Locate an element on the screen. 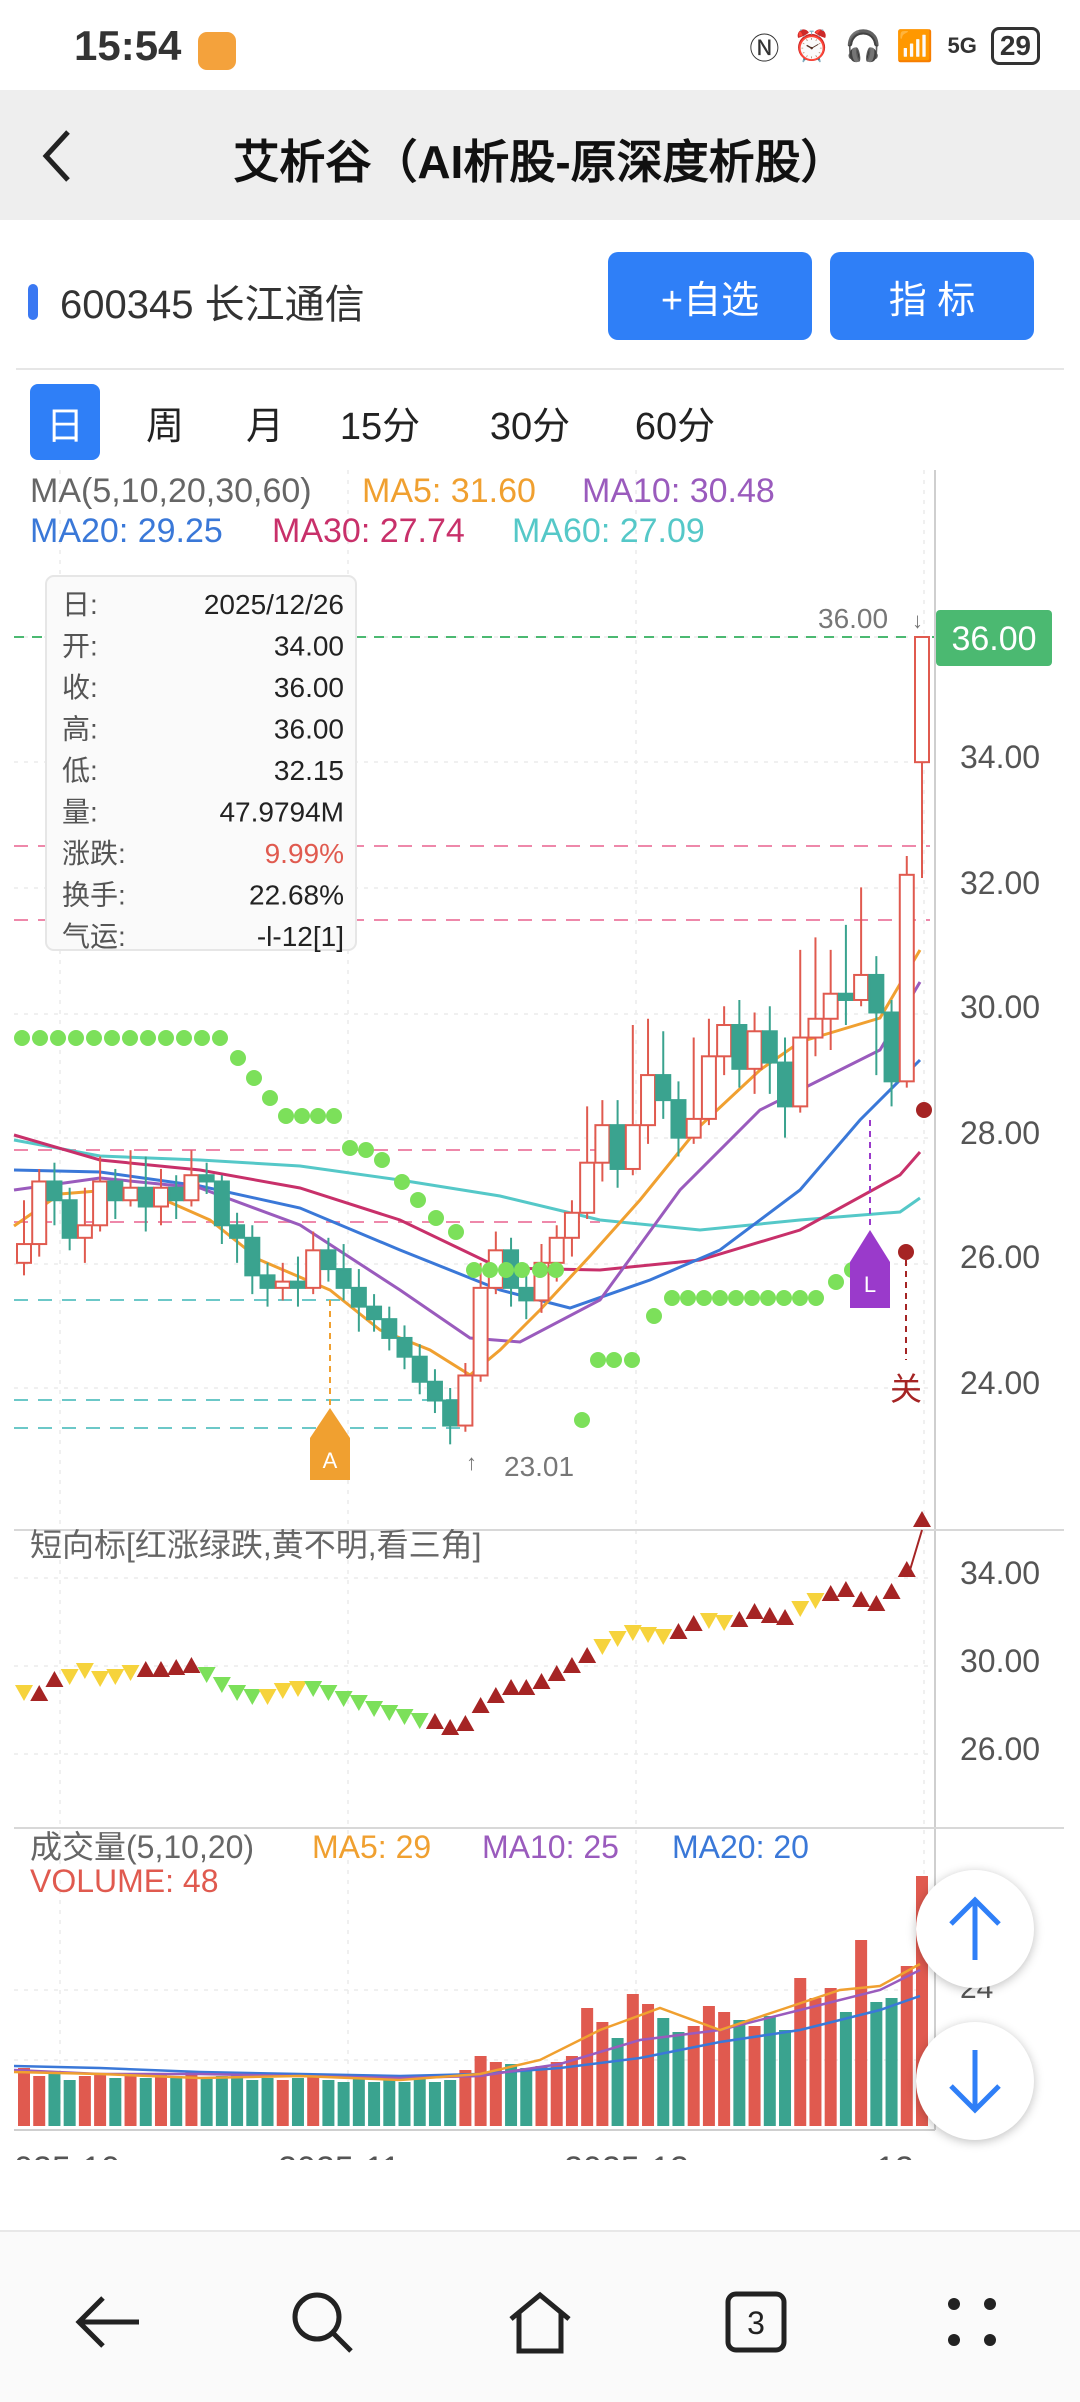 The image size is (1080, 2402). network-label: 5G is located at coordinates (962, 45).